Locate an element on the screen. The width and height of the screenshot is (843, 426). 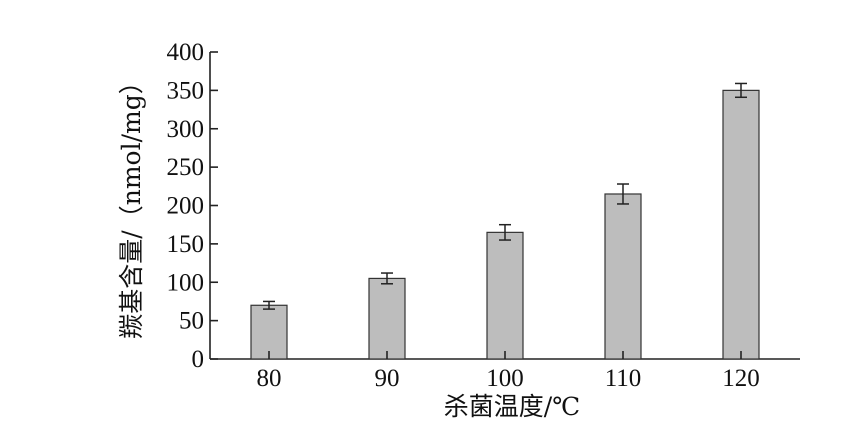
y-ticks: 0 50 100 150 200 250 300 350 400 is located at coordinates (192, 206).